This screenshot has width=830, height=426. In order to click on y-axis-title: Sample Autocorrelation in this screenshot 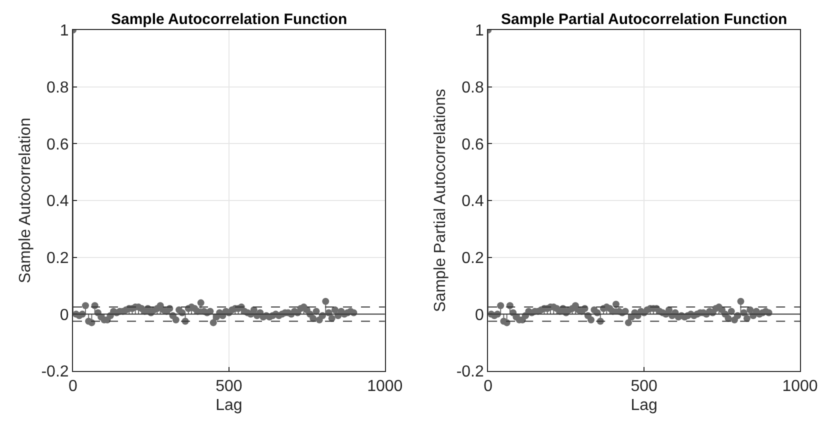, I will do `click(25, 201)`.